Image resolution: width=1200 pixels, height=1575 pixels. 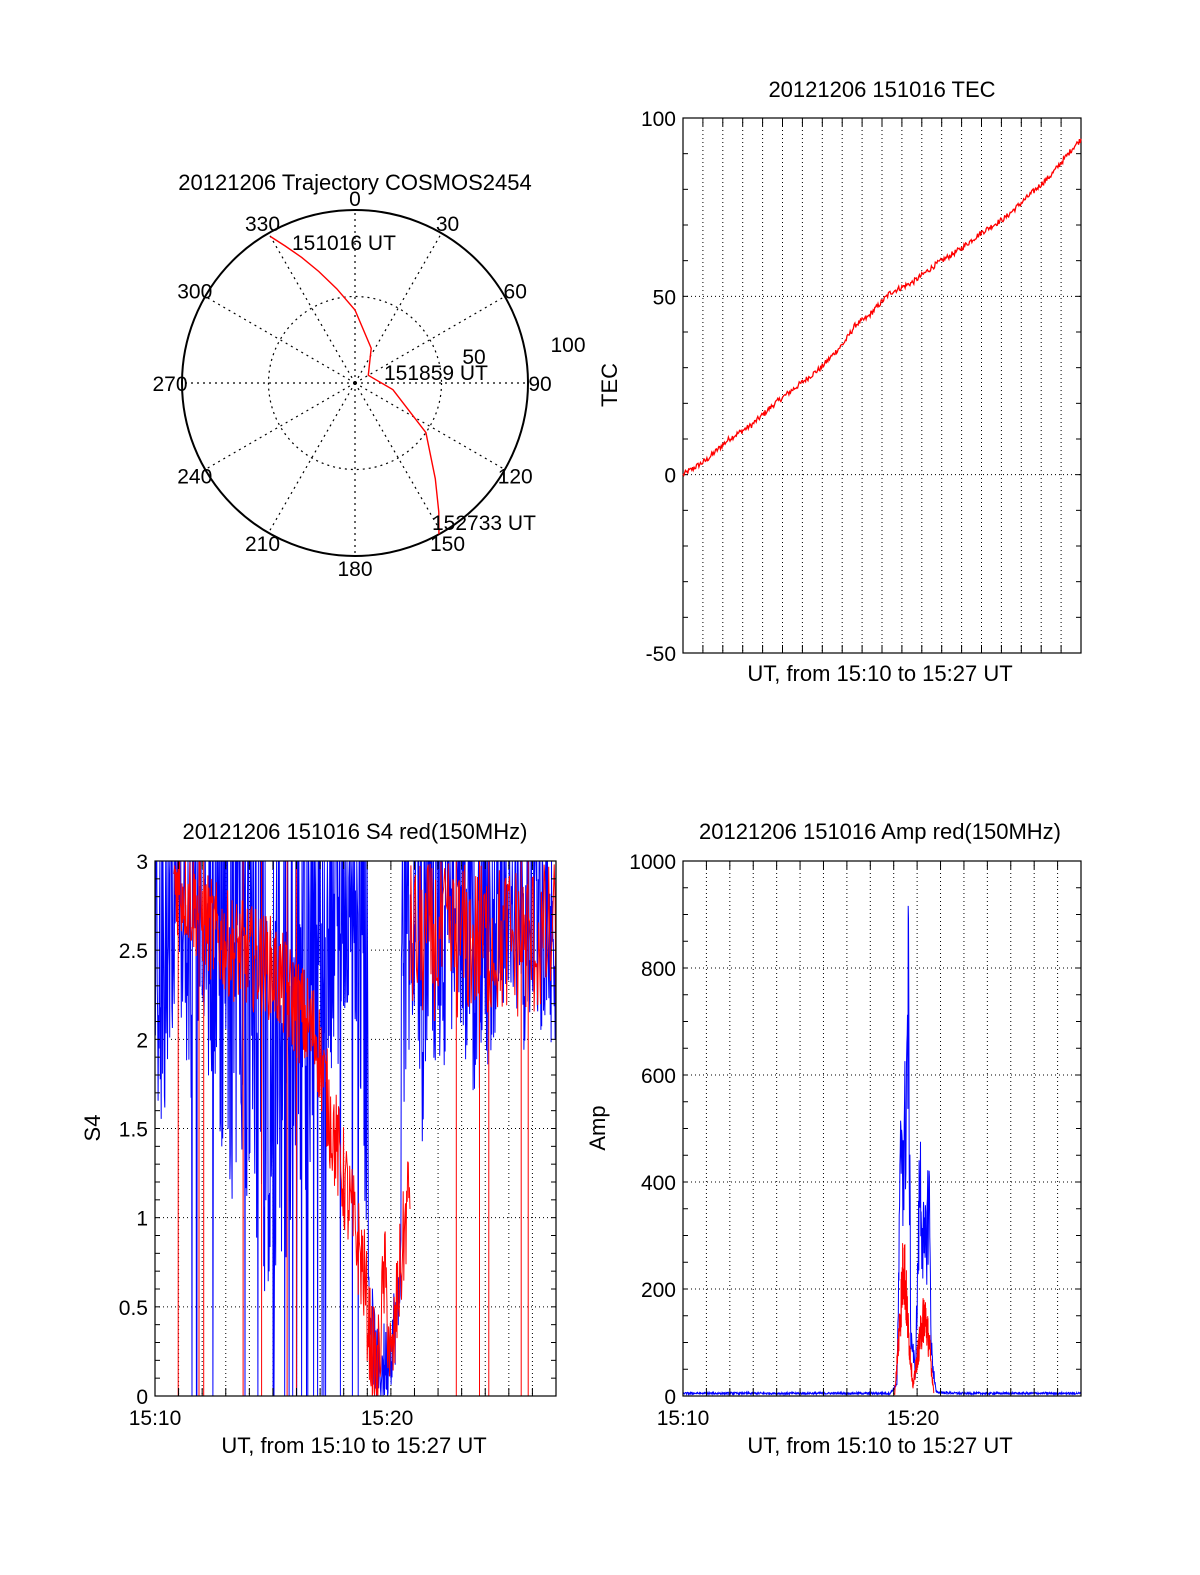 What do you see at coordinates (879, 673) in the screenshot?
I see `tec-x-axis-label: UT, from 15:10 to 15:27 UT` at bounding box center [879, 673].